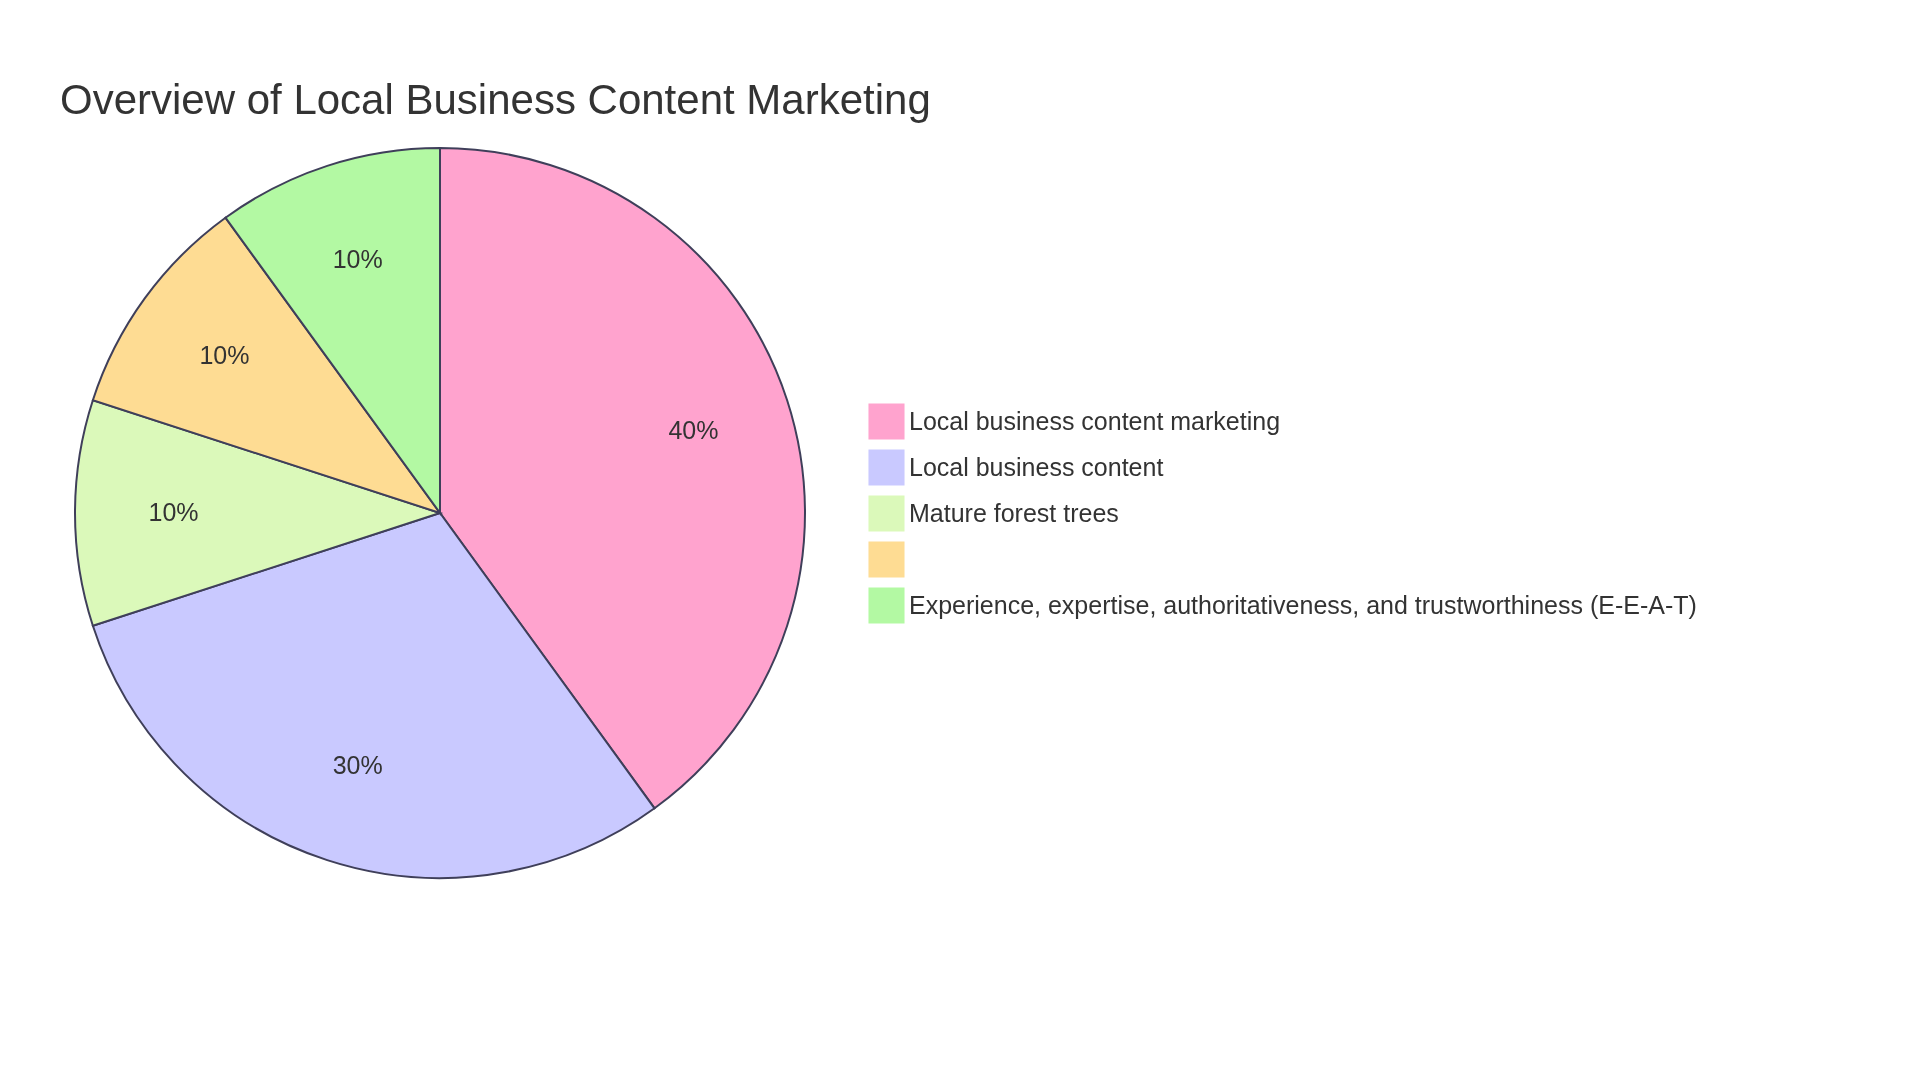  Describe the element at coordinates (1014, 512) in the screenshot. I see `legend-label: Mature forest trees` at that location.